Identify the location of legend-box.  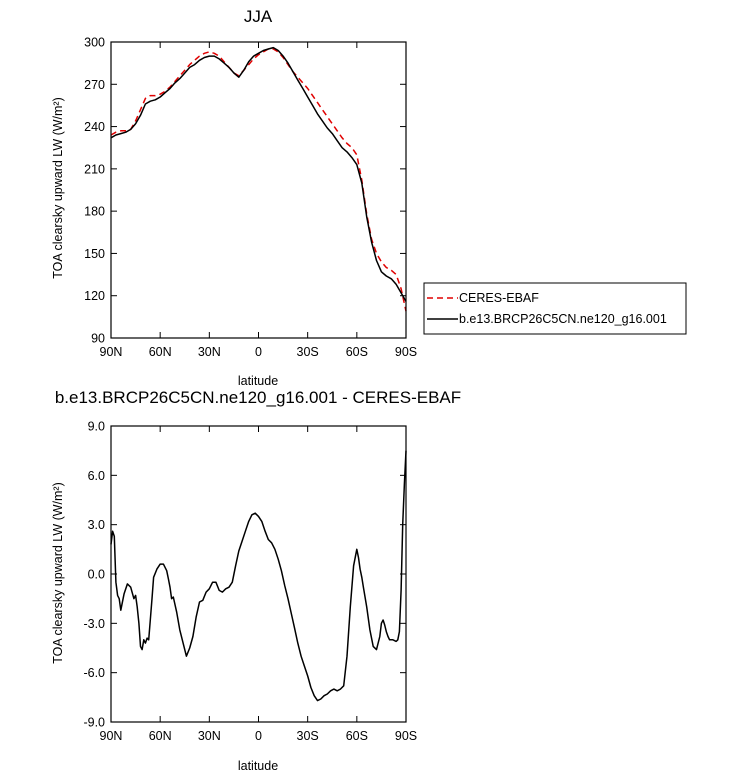
(555, 308).